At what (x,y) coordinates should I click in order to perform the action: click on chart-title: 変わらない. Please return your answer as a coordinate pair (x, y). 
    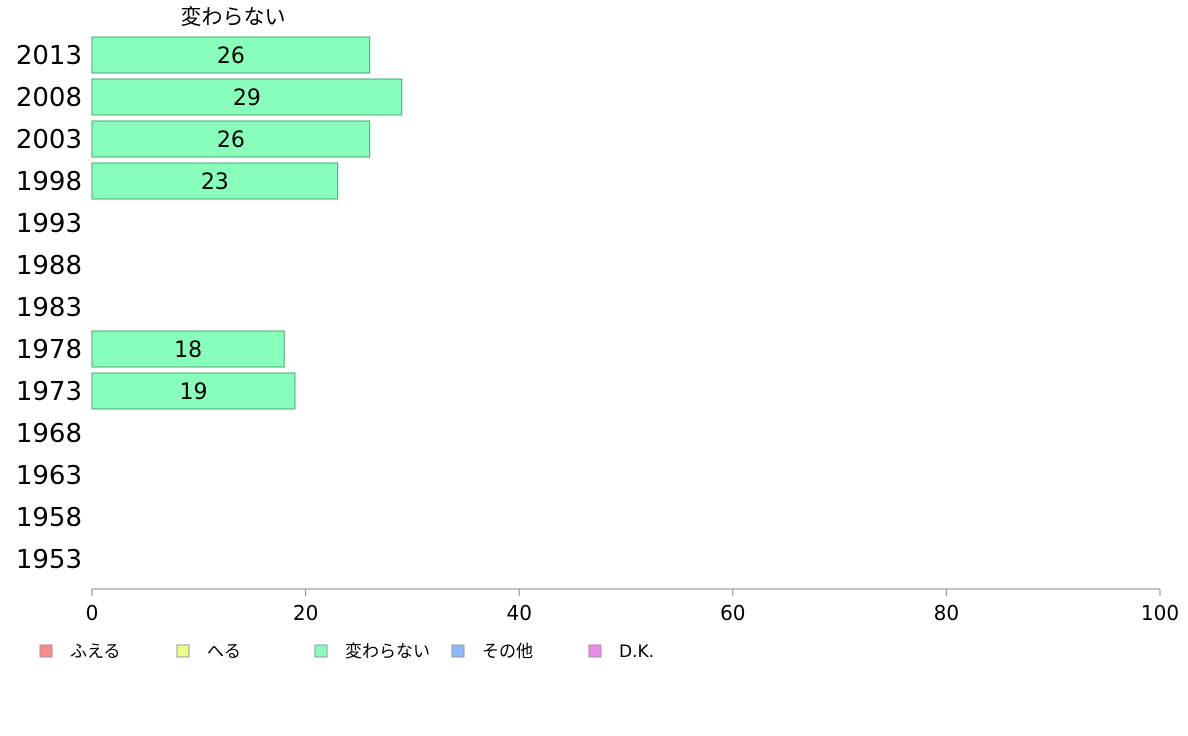
    Looking at the image, I should click on (233, 17).